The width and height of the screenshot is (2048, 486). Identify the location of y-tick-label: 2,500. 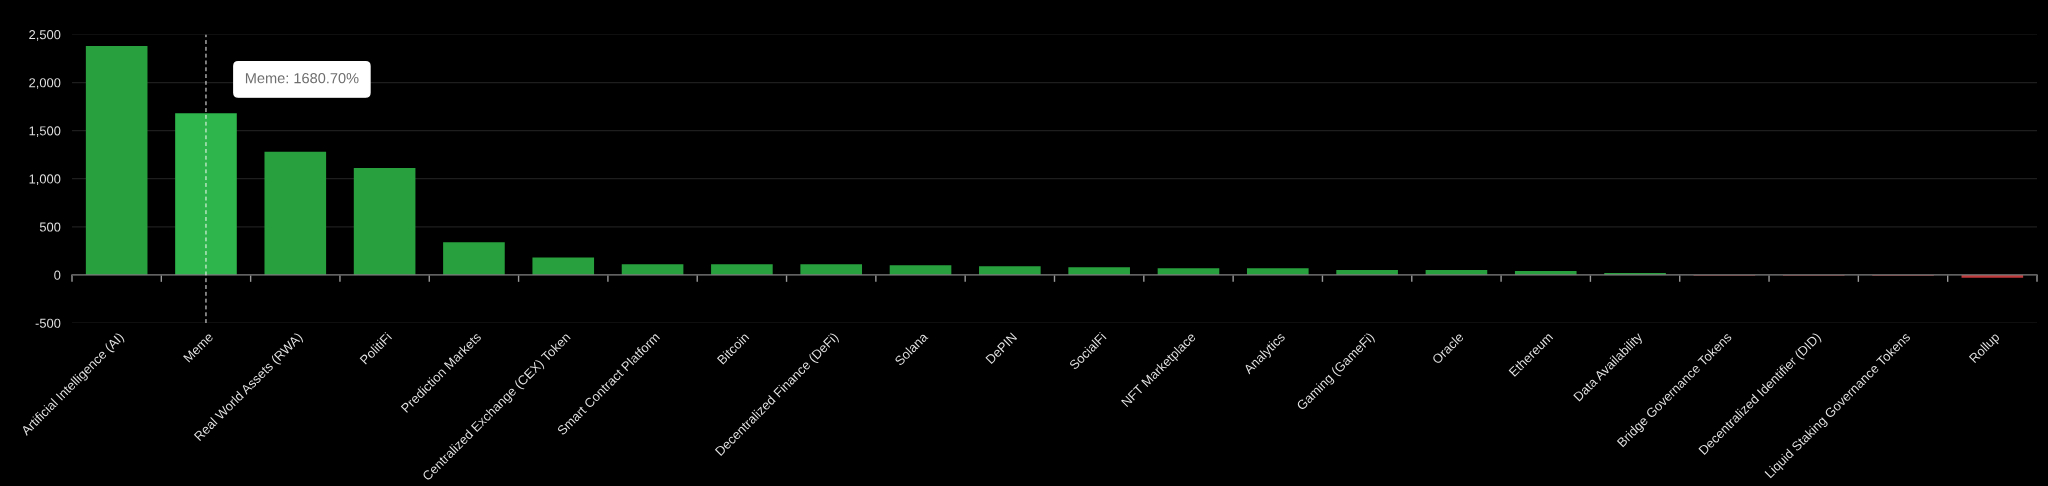
(45, 35).